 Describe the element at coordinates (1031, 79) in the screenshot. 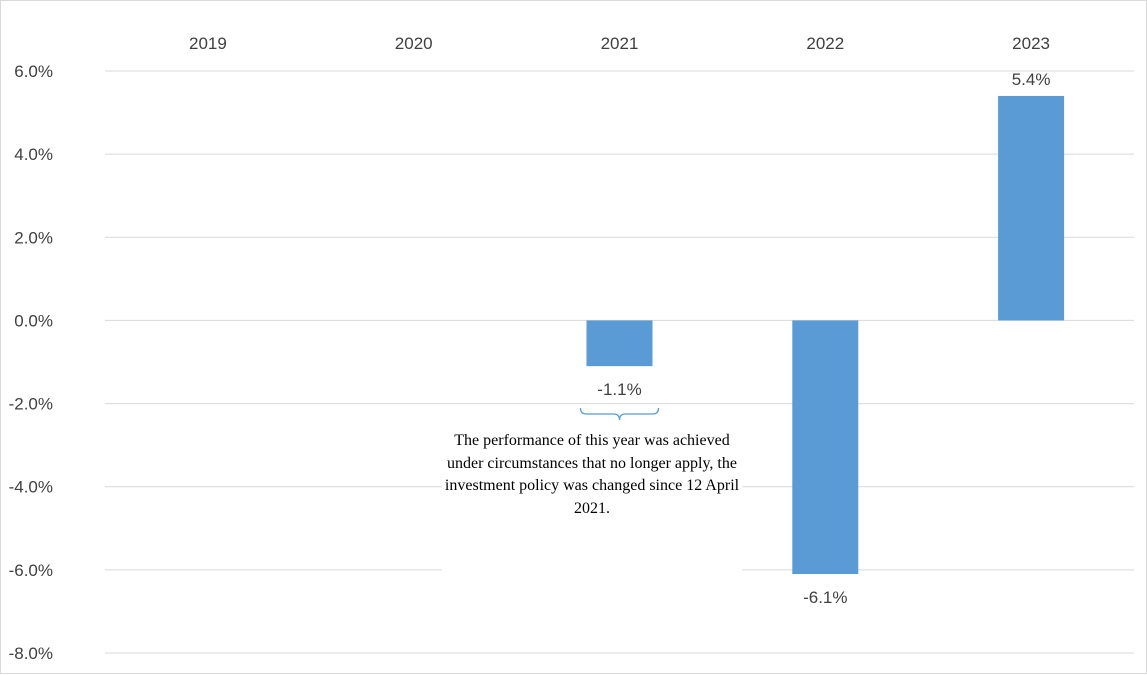

I see `data-label: 5.4%` at that location.